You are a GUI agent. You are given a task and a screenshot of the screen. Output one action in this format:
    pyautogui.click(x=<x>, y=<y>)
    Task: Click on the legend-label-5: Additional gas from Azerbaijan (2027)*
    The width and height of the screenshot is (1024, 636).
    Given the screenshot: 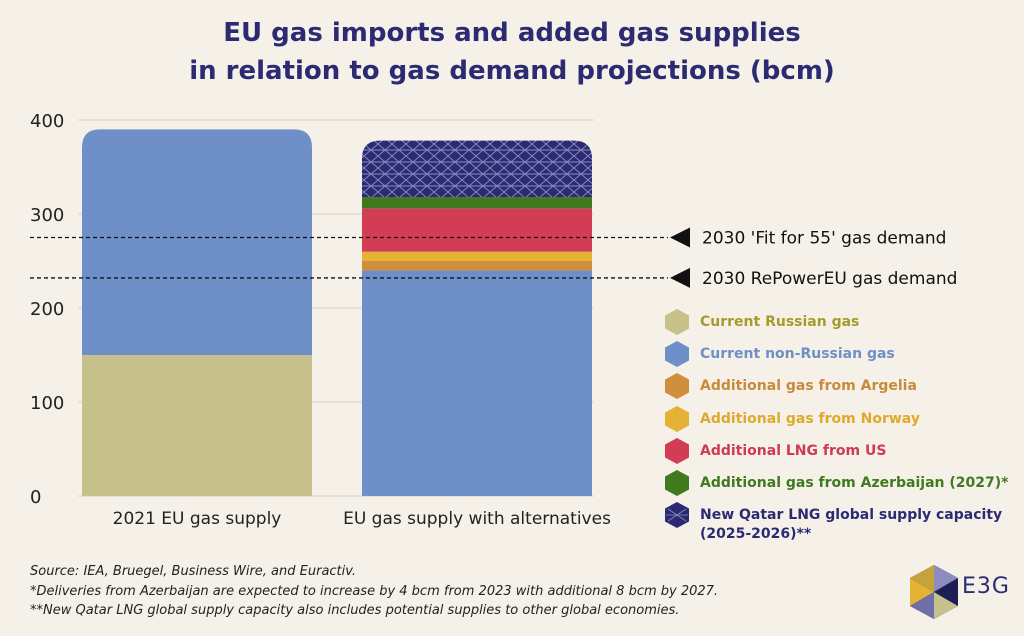 What is the action you would take?
    pyautogui.click(x=854, y=482)
    